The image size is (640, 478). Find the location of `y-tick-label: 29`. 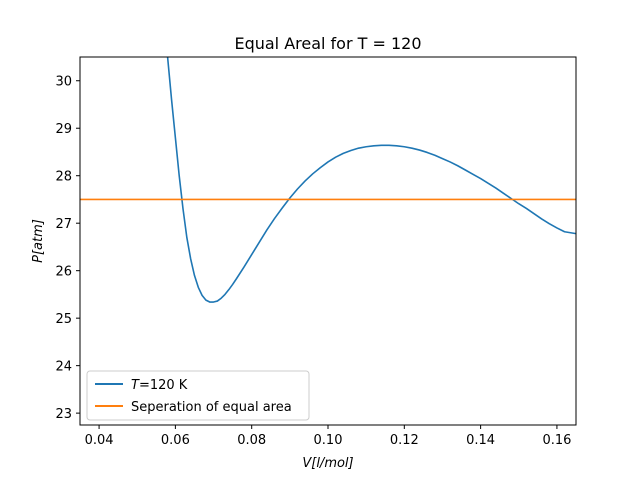

y-tick-label: 29 is located at coordinates (63, 129).